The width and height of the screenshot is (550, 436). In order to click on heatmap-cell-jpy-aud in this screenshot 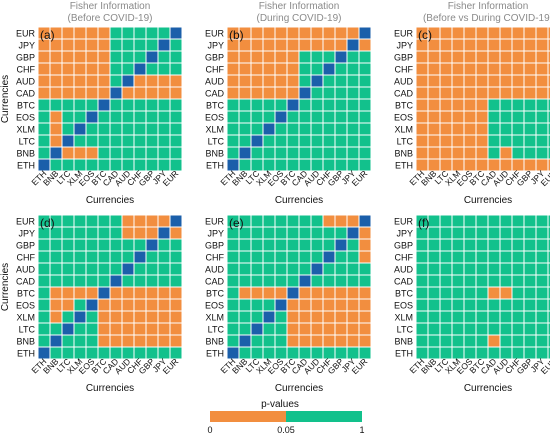, I will do `click(506, 45)`.